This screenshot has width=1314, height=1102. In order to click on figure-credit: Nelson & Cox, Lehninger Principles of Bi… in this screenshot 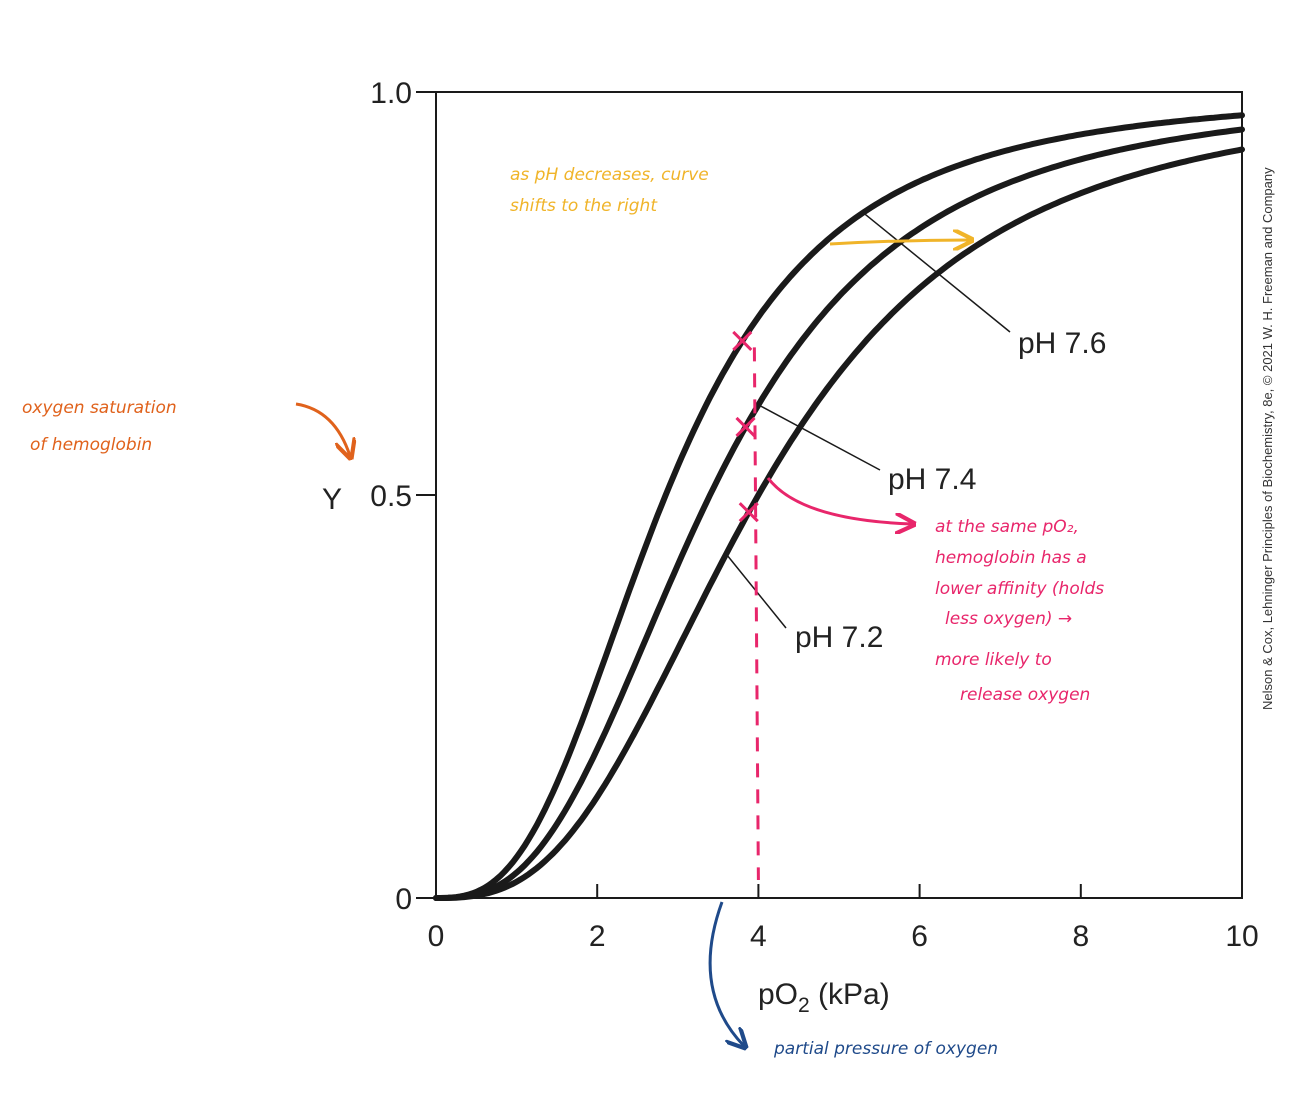, I will do `click(1267, 438)`.